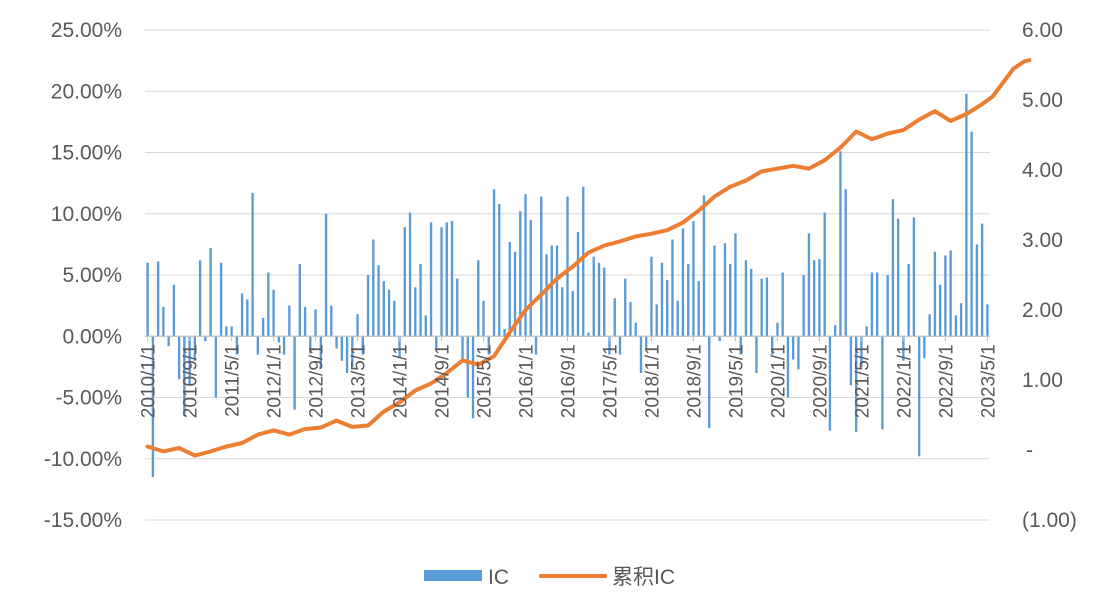 Image resolution: width=1113 pixels, height=606 pixels. Describe the element at coordinates (83, 459) in the screenshot. I see `left-tick-label: -10.00%` at that location.